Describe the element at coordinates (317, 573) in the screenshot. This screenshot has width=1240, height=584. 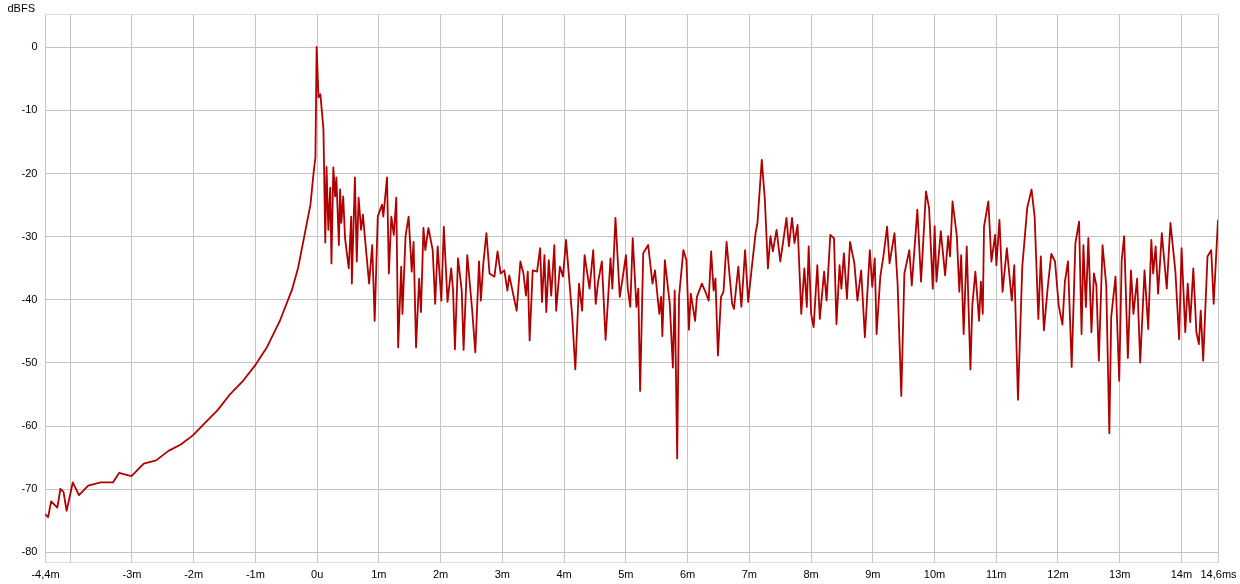
I see `x-tick-label: 0u` at that location.